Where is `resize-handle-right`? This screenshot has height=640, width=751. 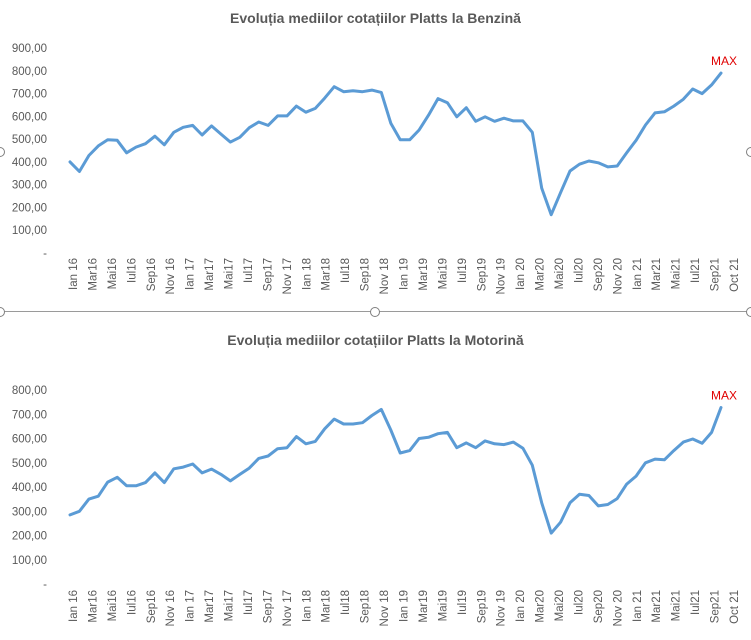 resize-handle-right is located at coordinates (748, 312).